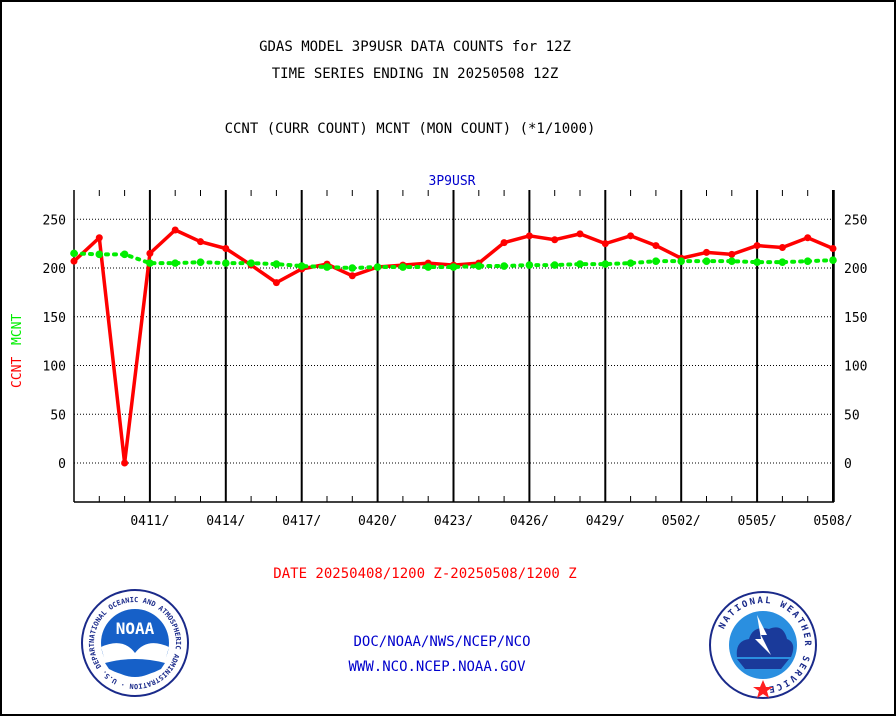 Image resolution: width=896 pixels, height=716 pixels. Describe the element at coordinates (135, 628) in the screenshot. I see `noaa-logo-text: NOAA` at that location.